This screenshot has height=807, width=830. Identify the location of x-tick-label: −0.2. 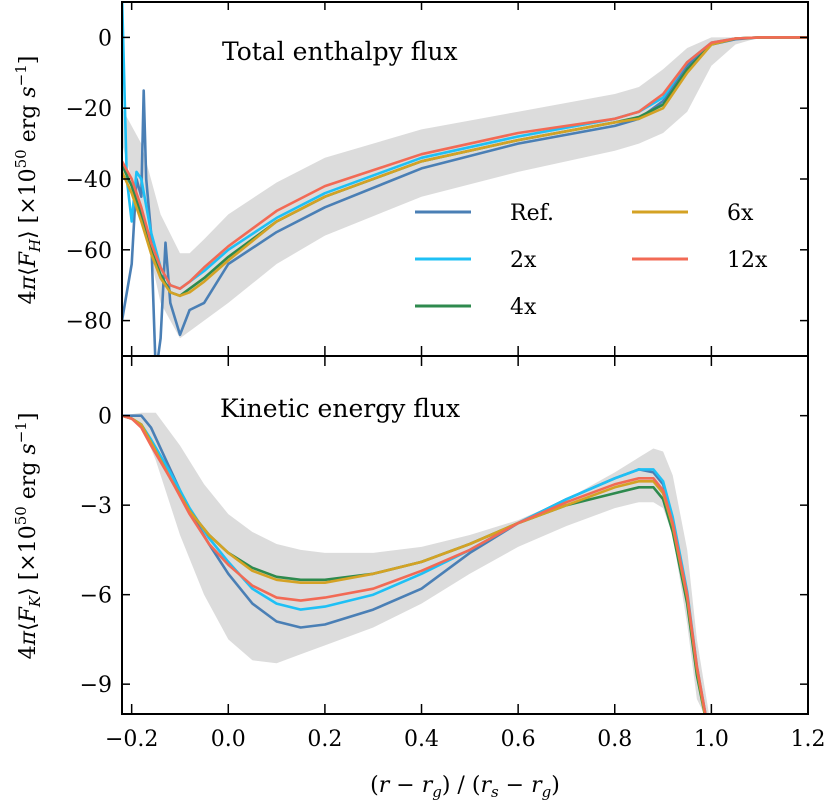
(131, 739).